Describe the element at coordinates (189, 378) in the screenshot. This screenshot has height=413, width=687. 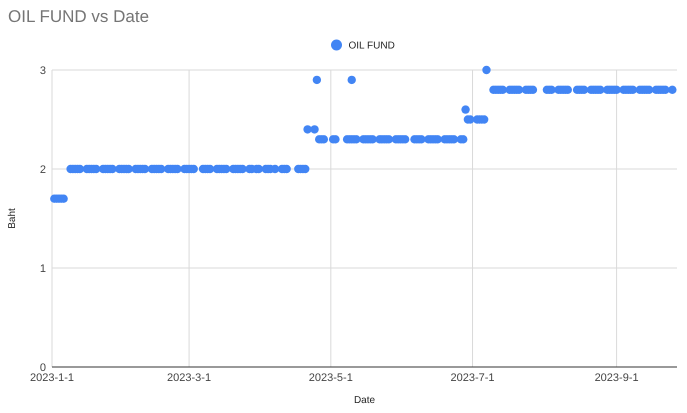
I see `x-tick-label: 2023-3-1` at that location.